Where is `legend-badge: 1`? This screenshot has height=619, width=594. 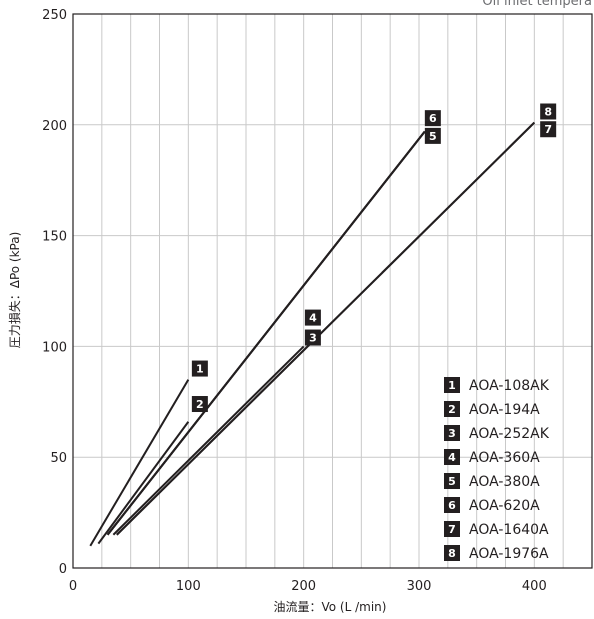 legend-badge: 1 is located at coordinates (452, 385).